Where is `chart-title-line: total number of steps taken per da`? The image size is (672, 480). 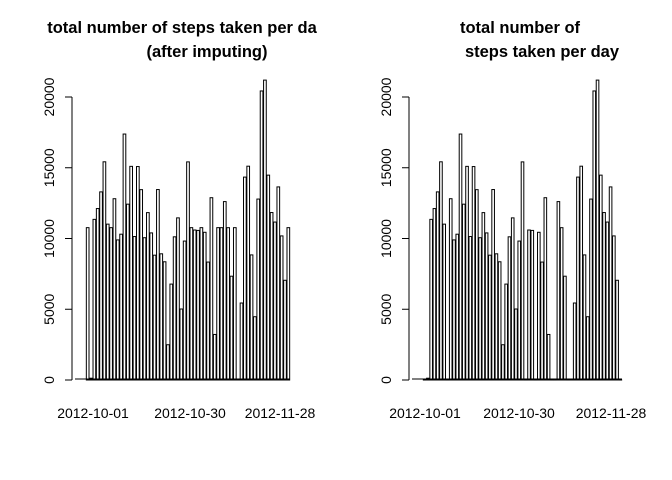 chart-title-line: total number of steps taken per da is located at coordinates (182, 28).